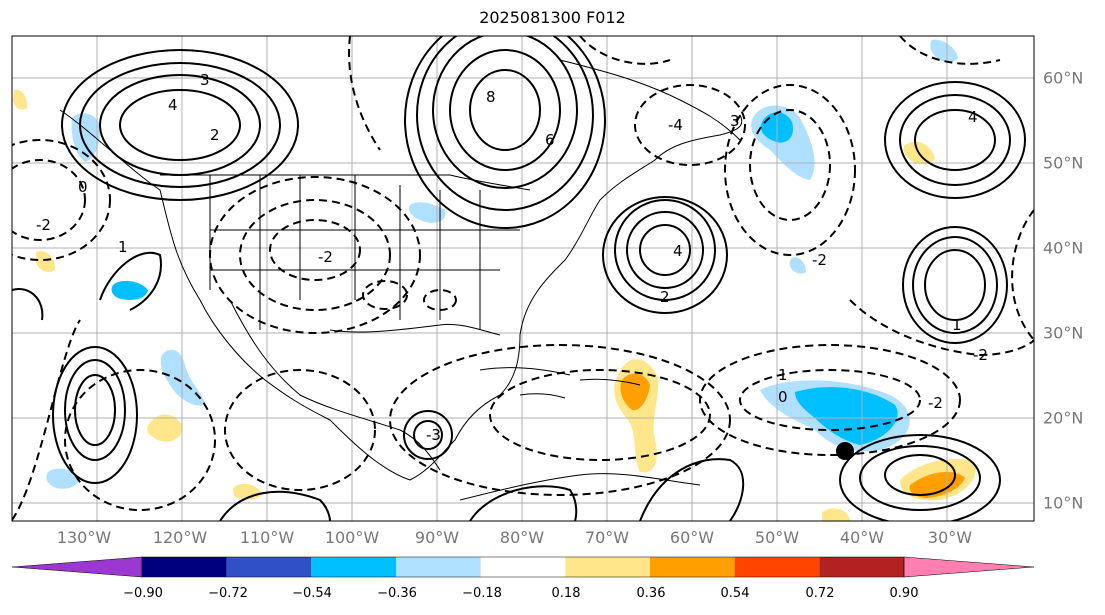  I want to click on contour-label: -3, so click(433, 435).